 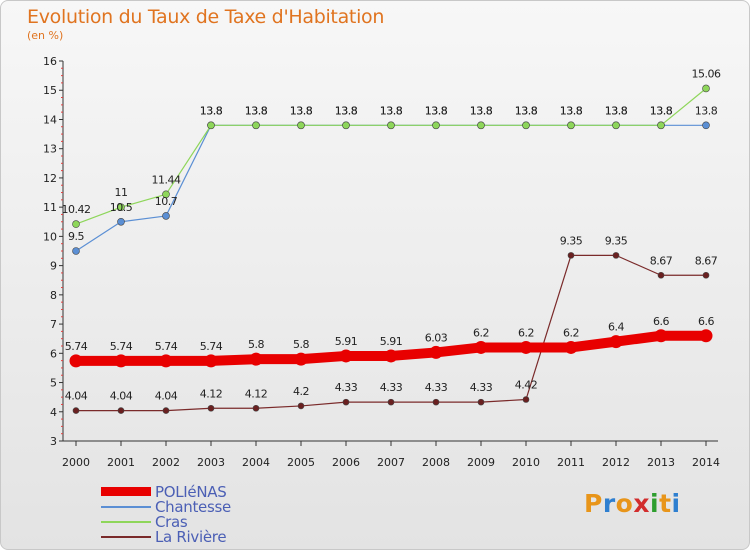 I want to click on data-label: 6.4, so click(x=616, y=327).